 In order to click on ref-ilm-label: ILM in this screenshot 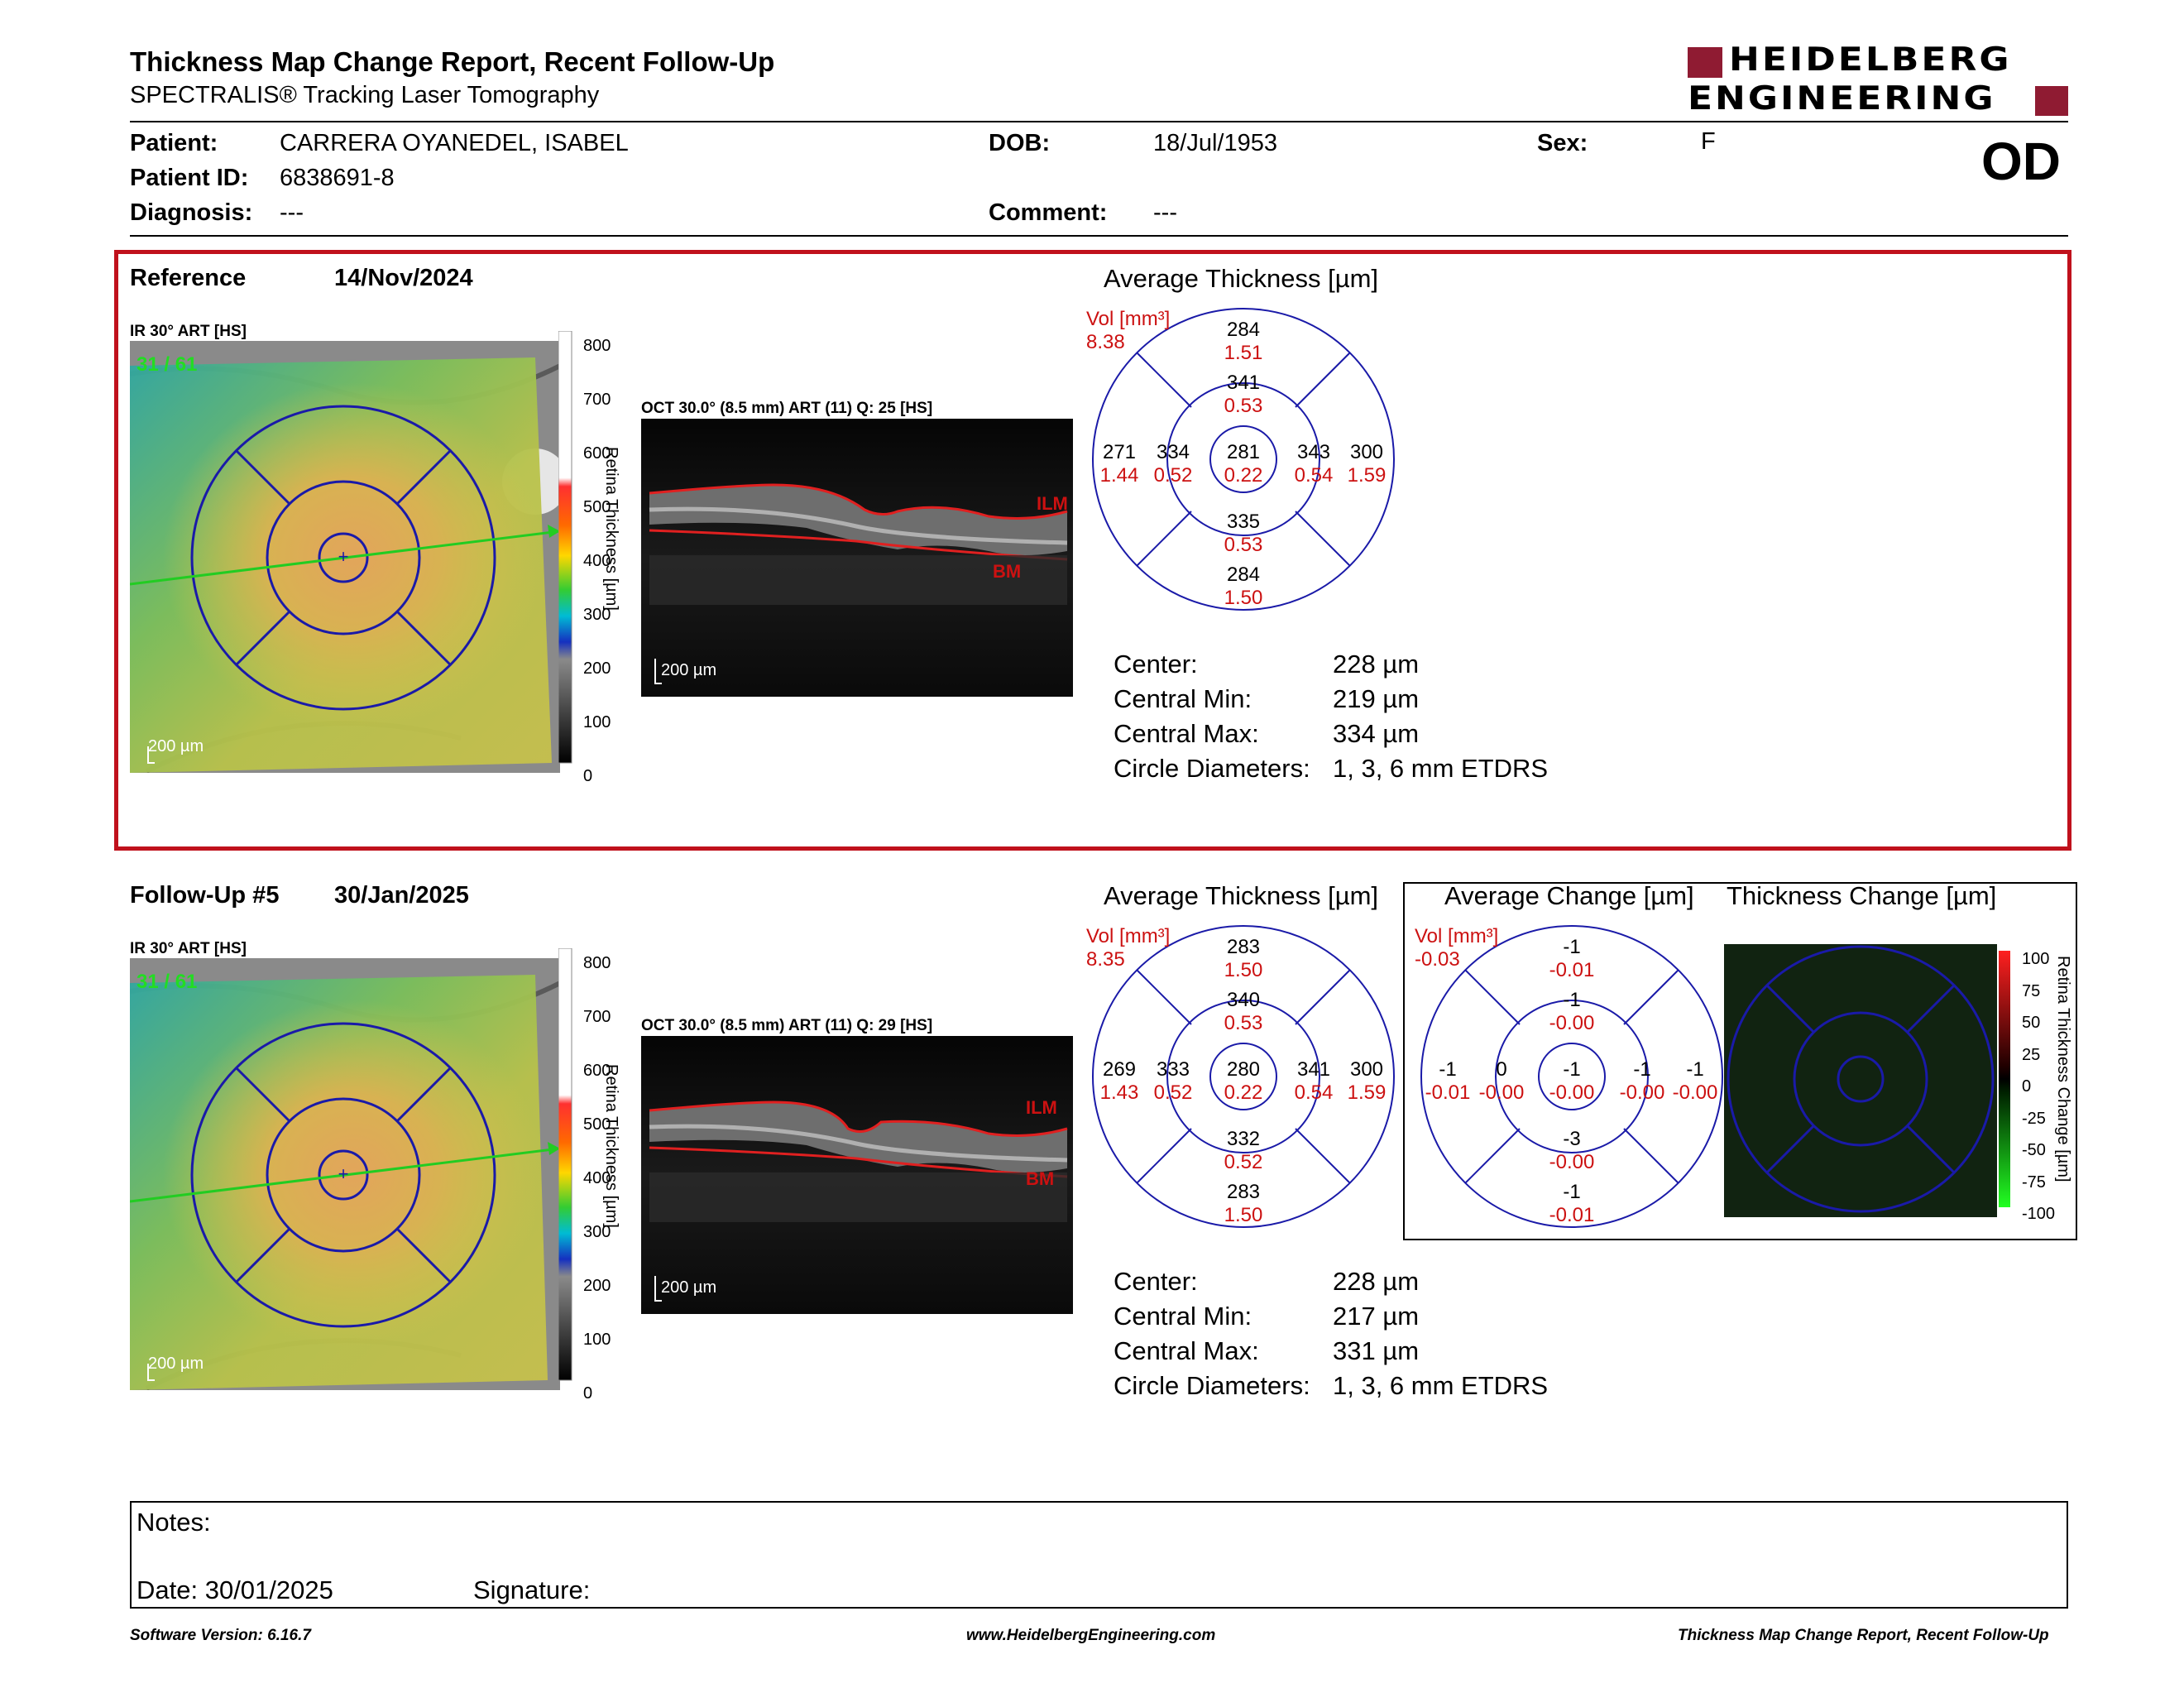, I will do `click(1052, 503)`.